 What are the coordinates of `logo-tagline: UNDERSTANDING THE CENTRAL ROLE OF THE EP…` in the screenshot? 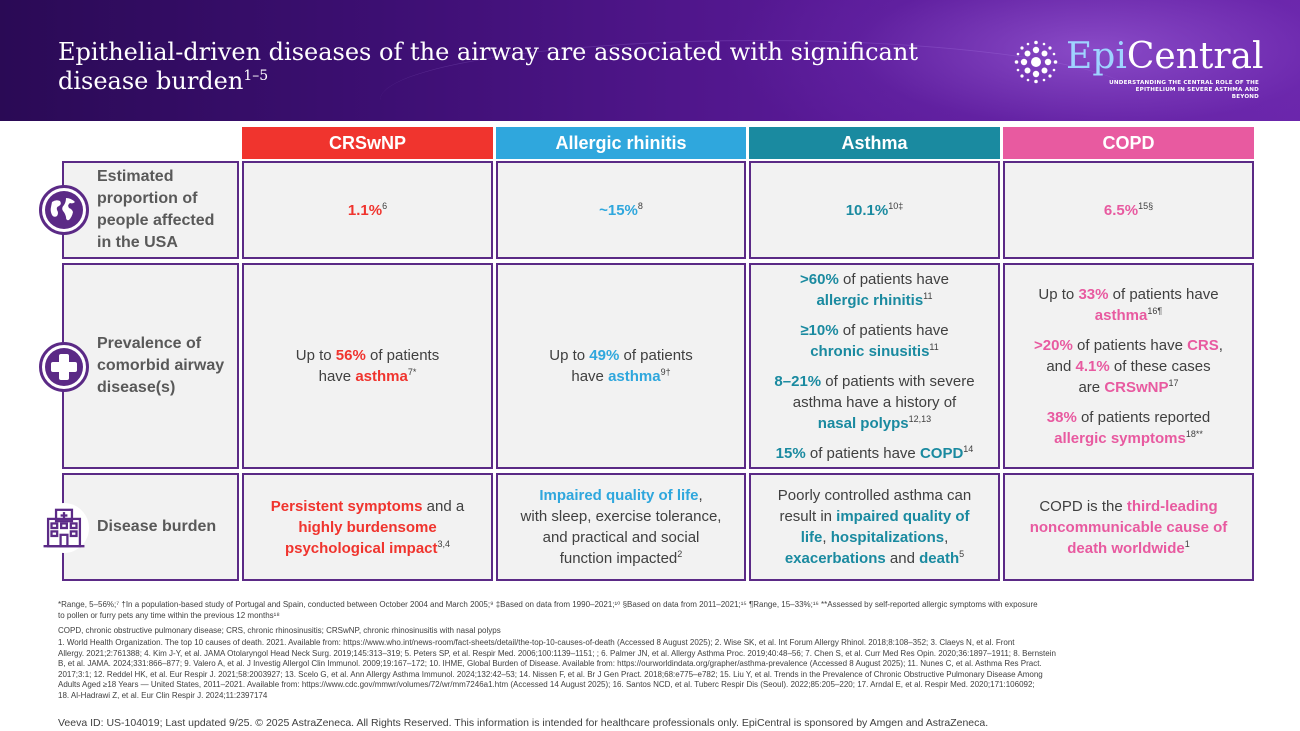 It's located at (1184, 90).